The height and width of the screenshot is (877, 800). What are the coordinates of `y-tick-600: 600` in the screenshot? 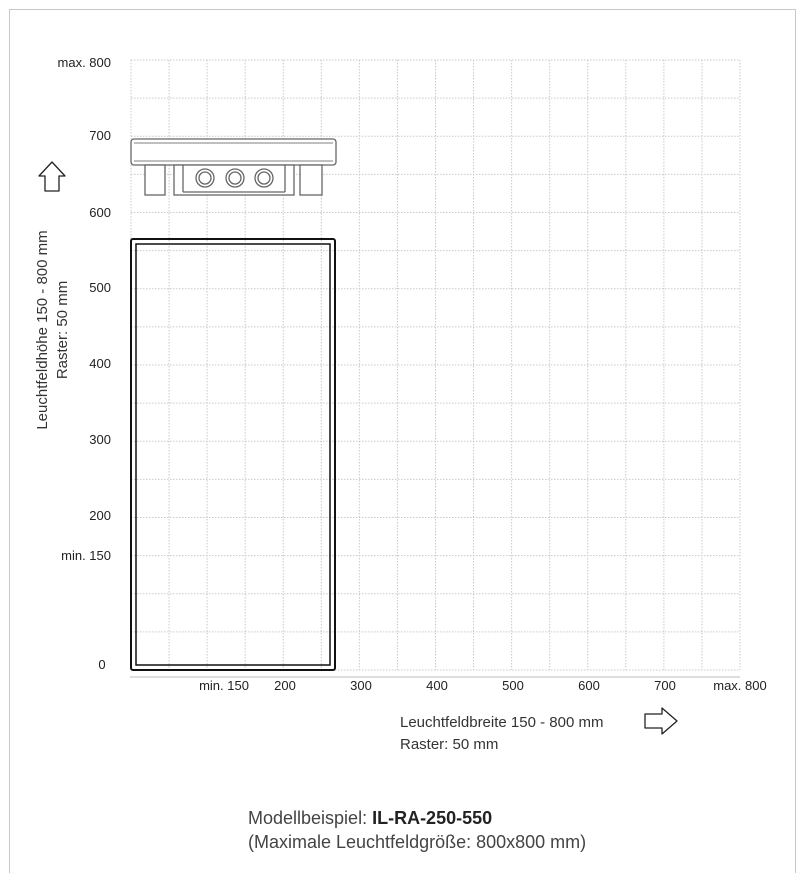 It's located at (100, 212).